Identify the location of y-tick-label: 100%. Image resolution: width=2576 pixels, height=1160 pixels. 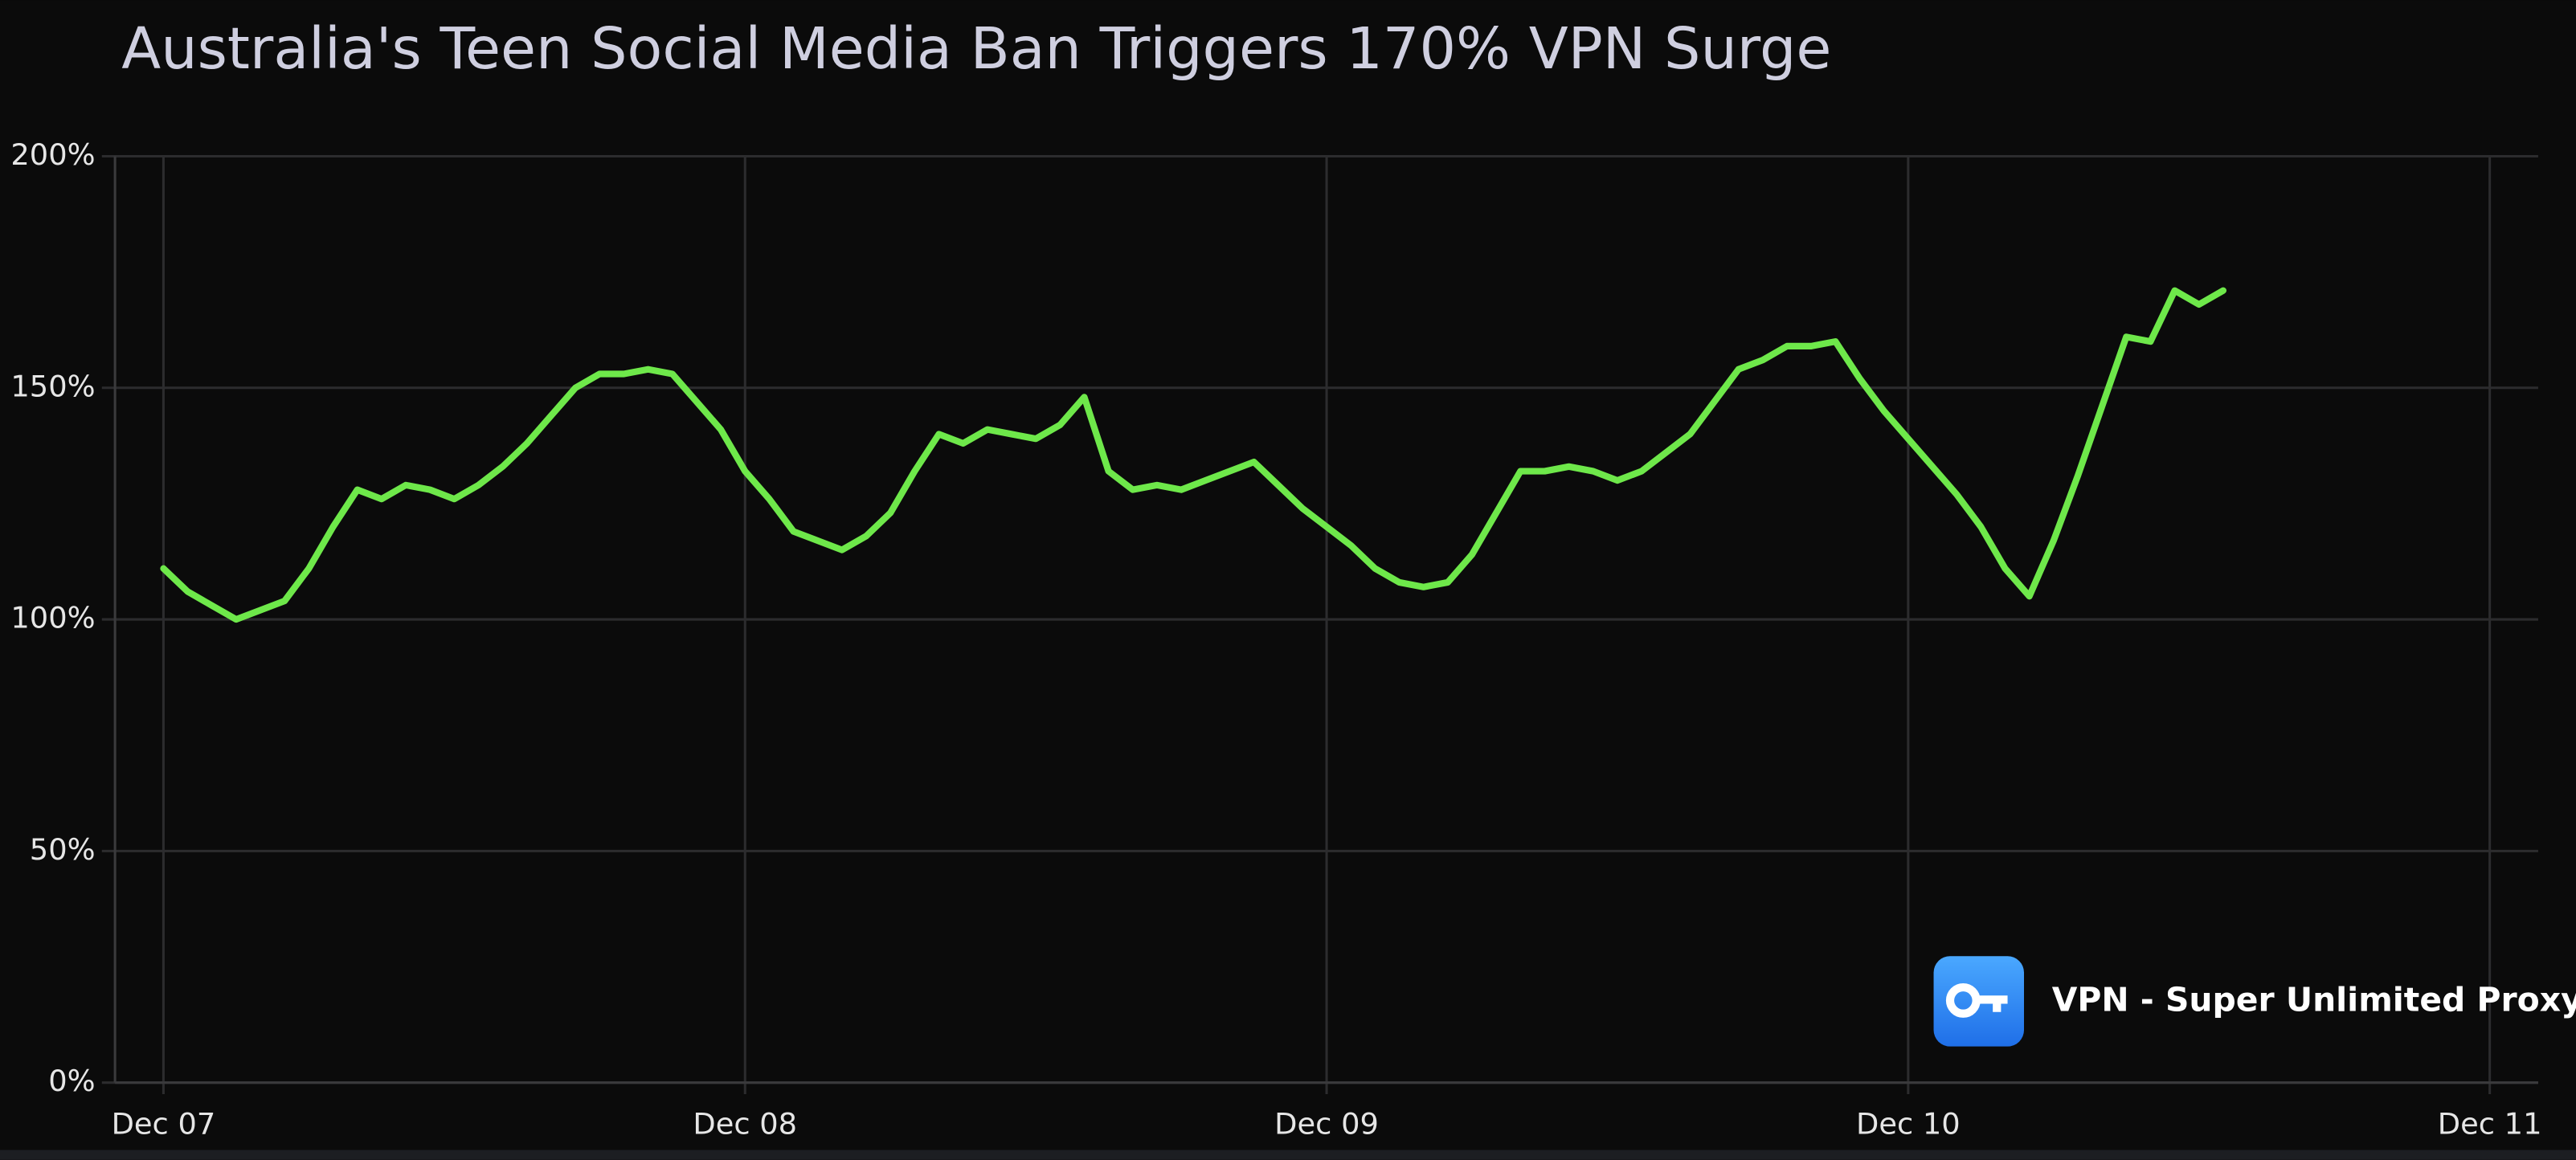
(52, 618).